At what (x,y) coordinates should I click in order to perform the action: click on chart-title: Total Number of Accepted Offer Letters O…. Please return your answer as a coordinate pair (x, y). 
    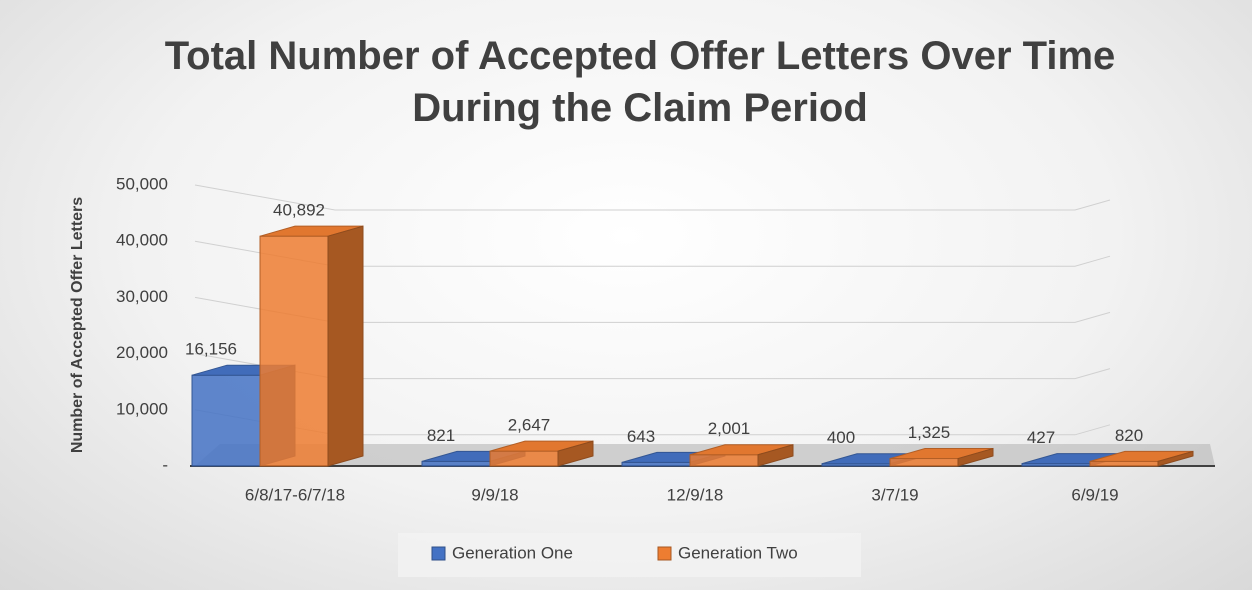
    Looking at the image, I should click on (640, 82).